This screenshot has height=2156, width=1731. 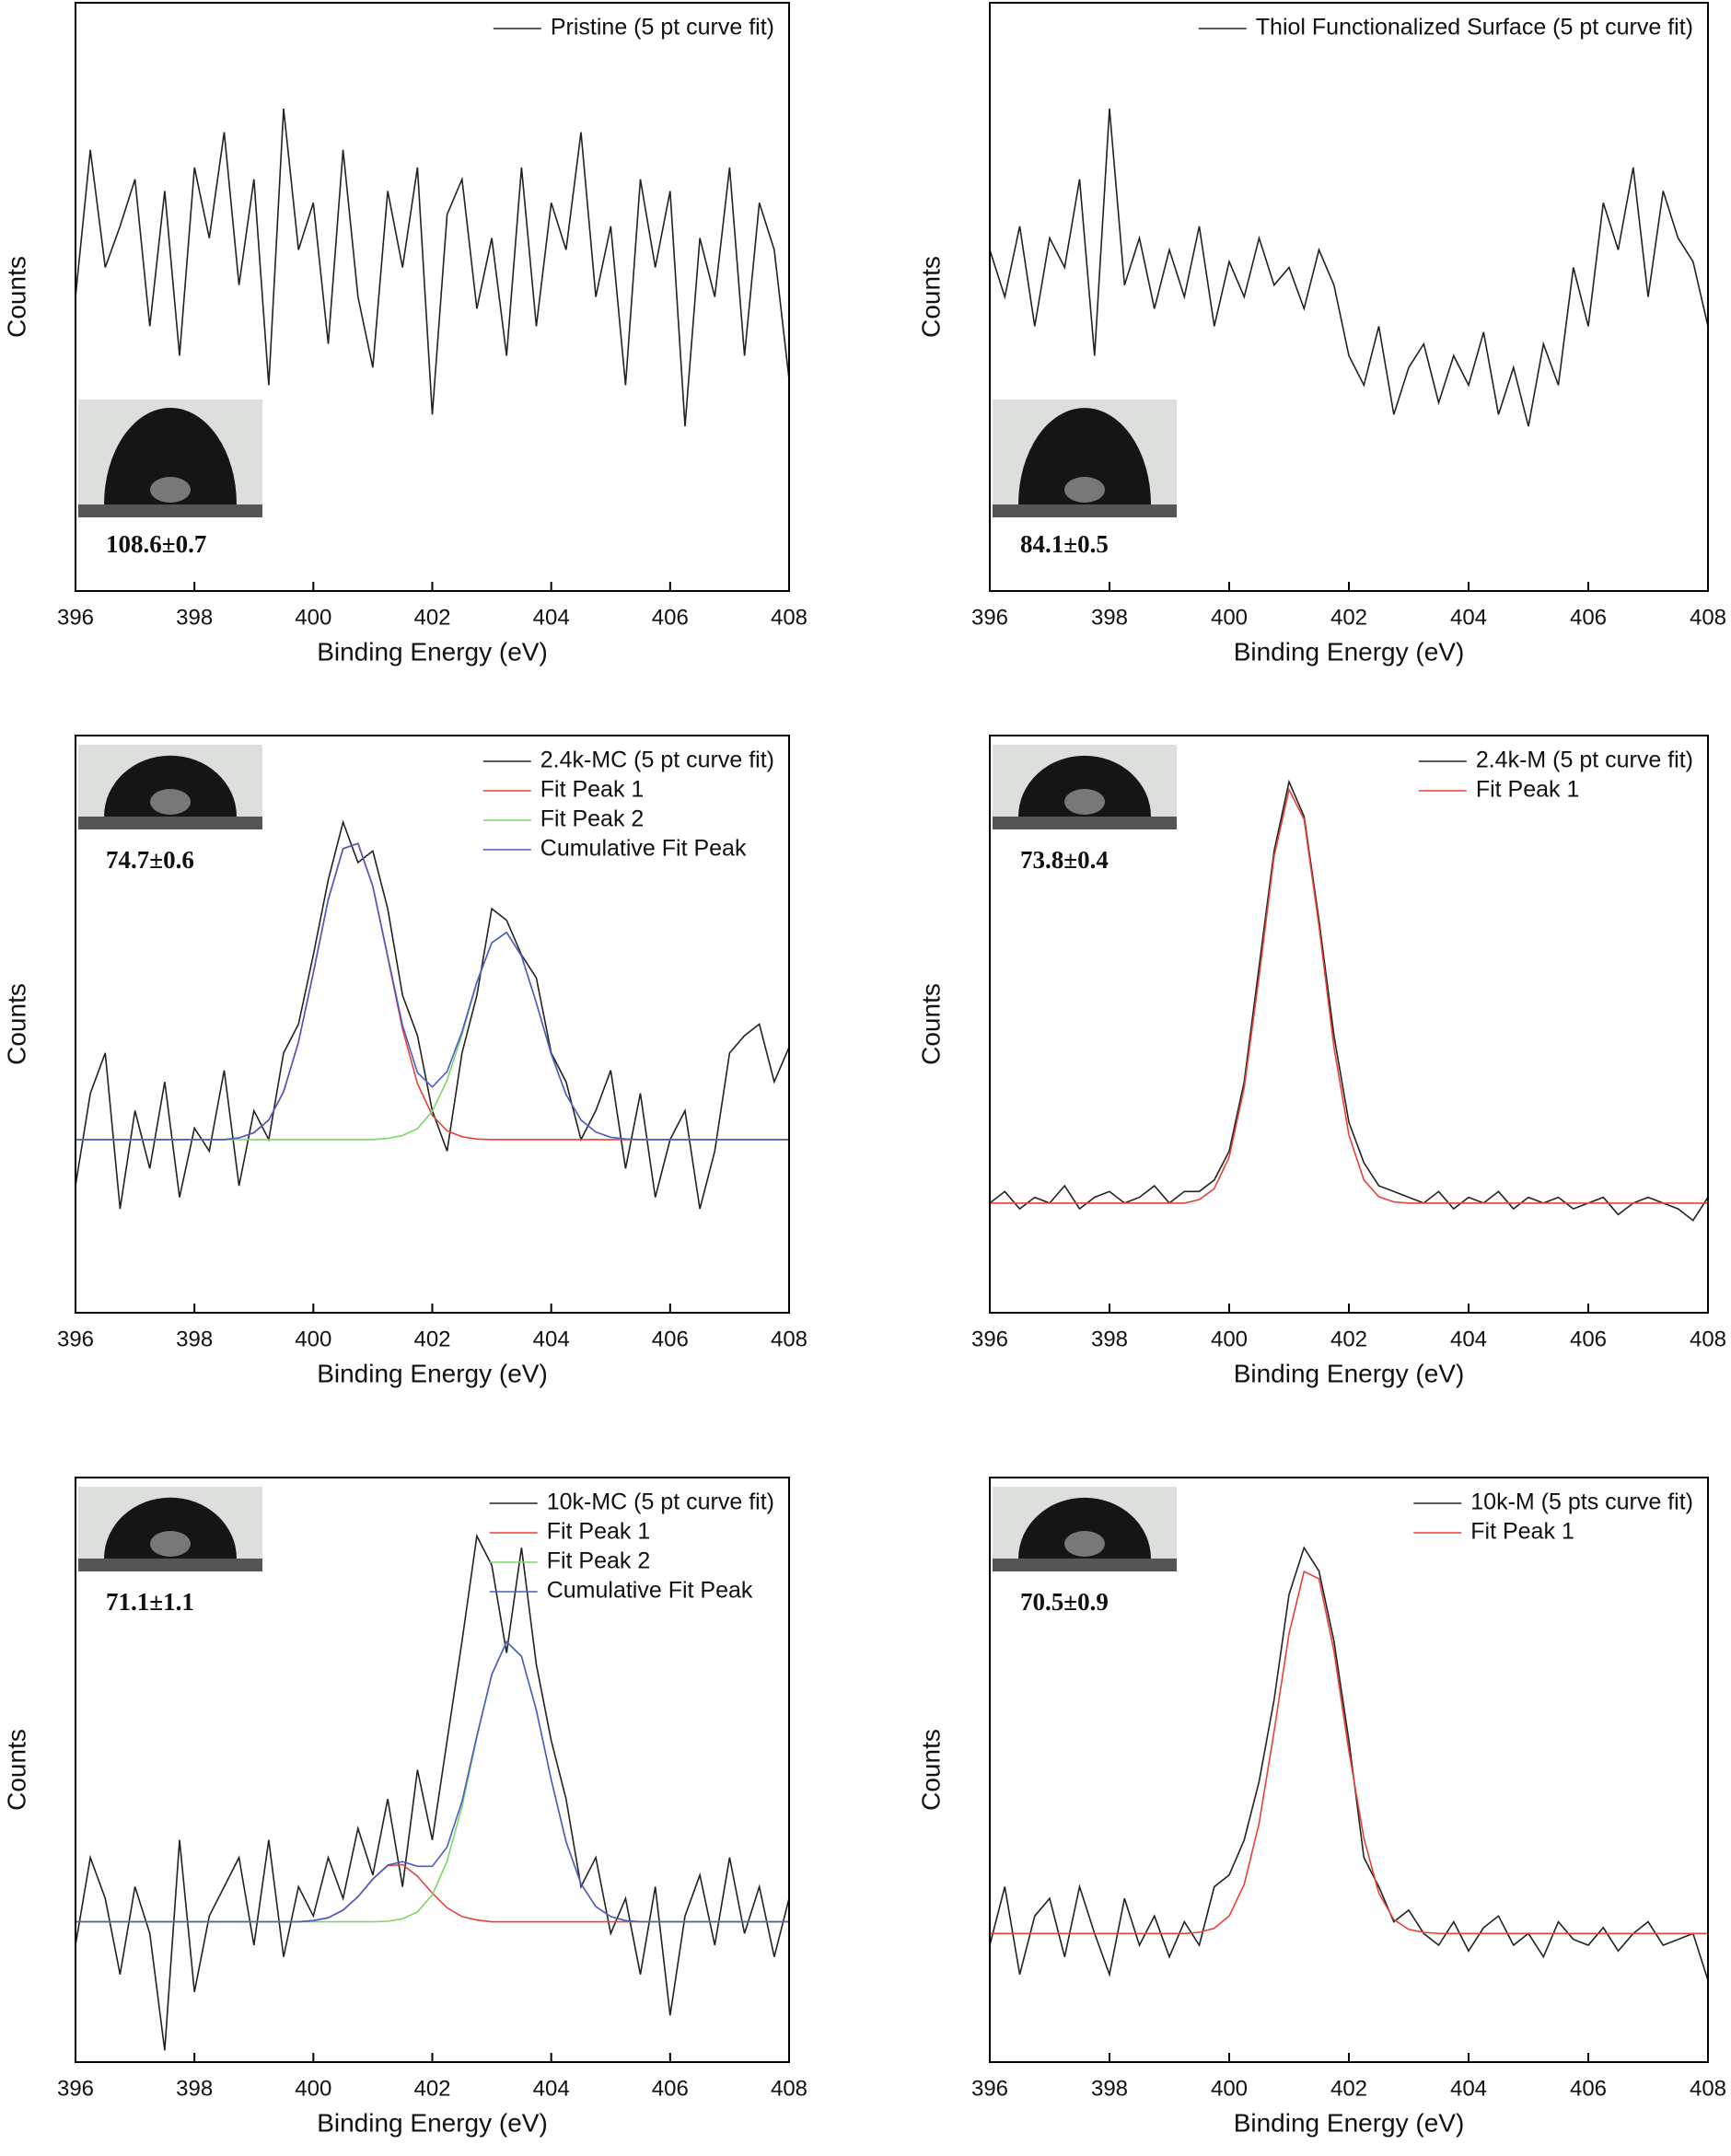 I want to click on legend: Pristine (5 pt curve fit), so click(x=634, y=28).